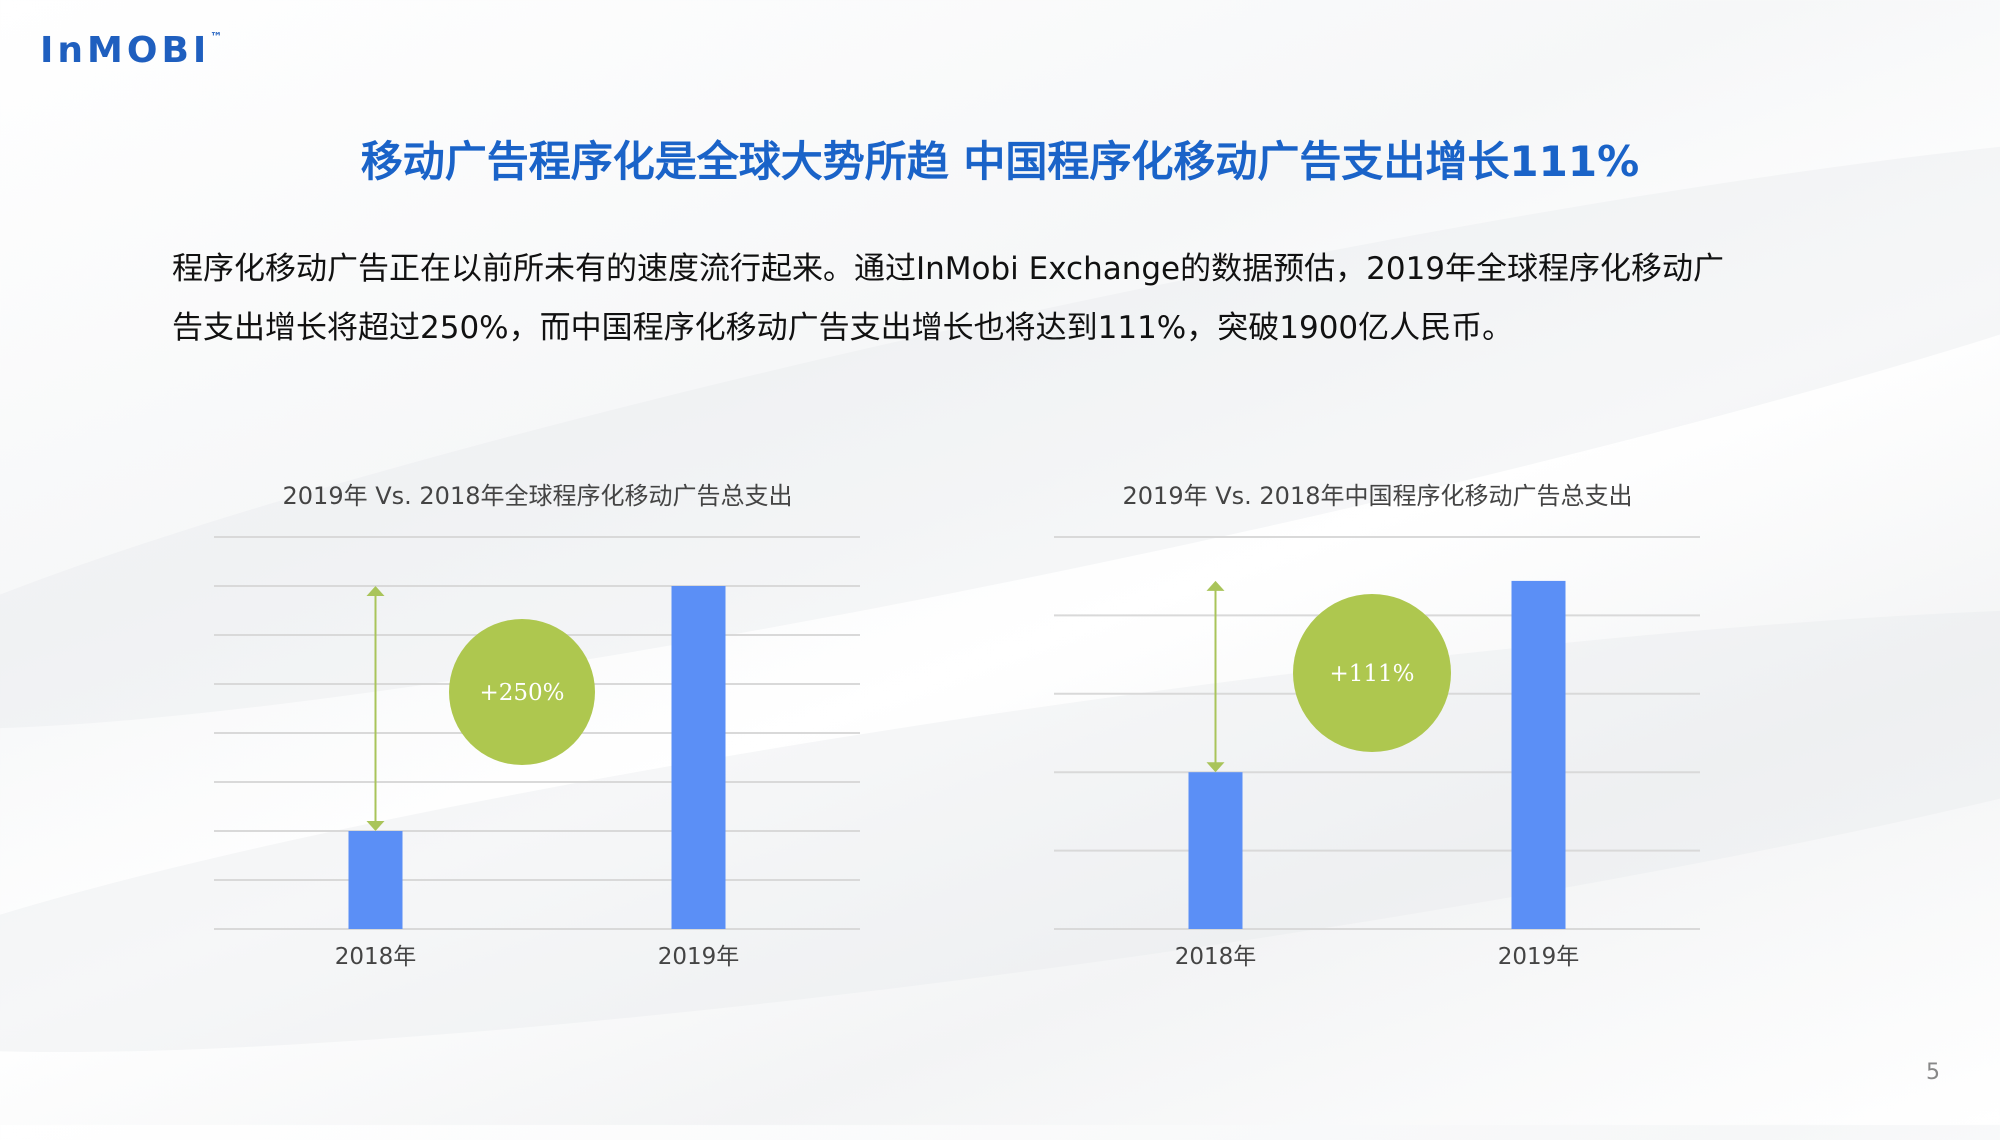  I want to click on chart-global: 2018年 2019年 +250%, so click(537, 753).